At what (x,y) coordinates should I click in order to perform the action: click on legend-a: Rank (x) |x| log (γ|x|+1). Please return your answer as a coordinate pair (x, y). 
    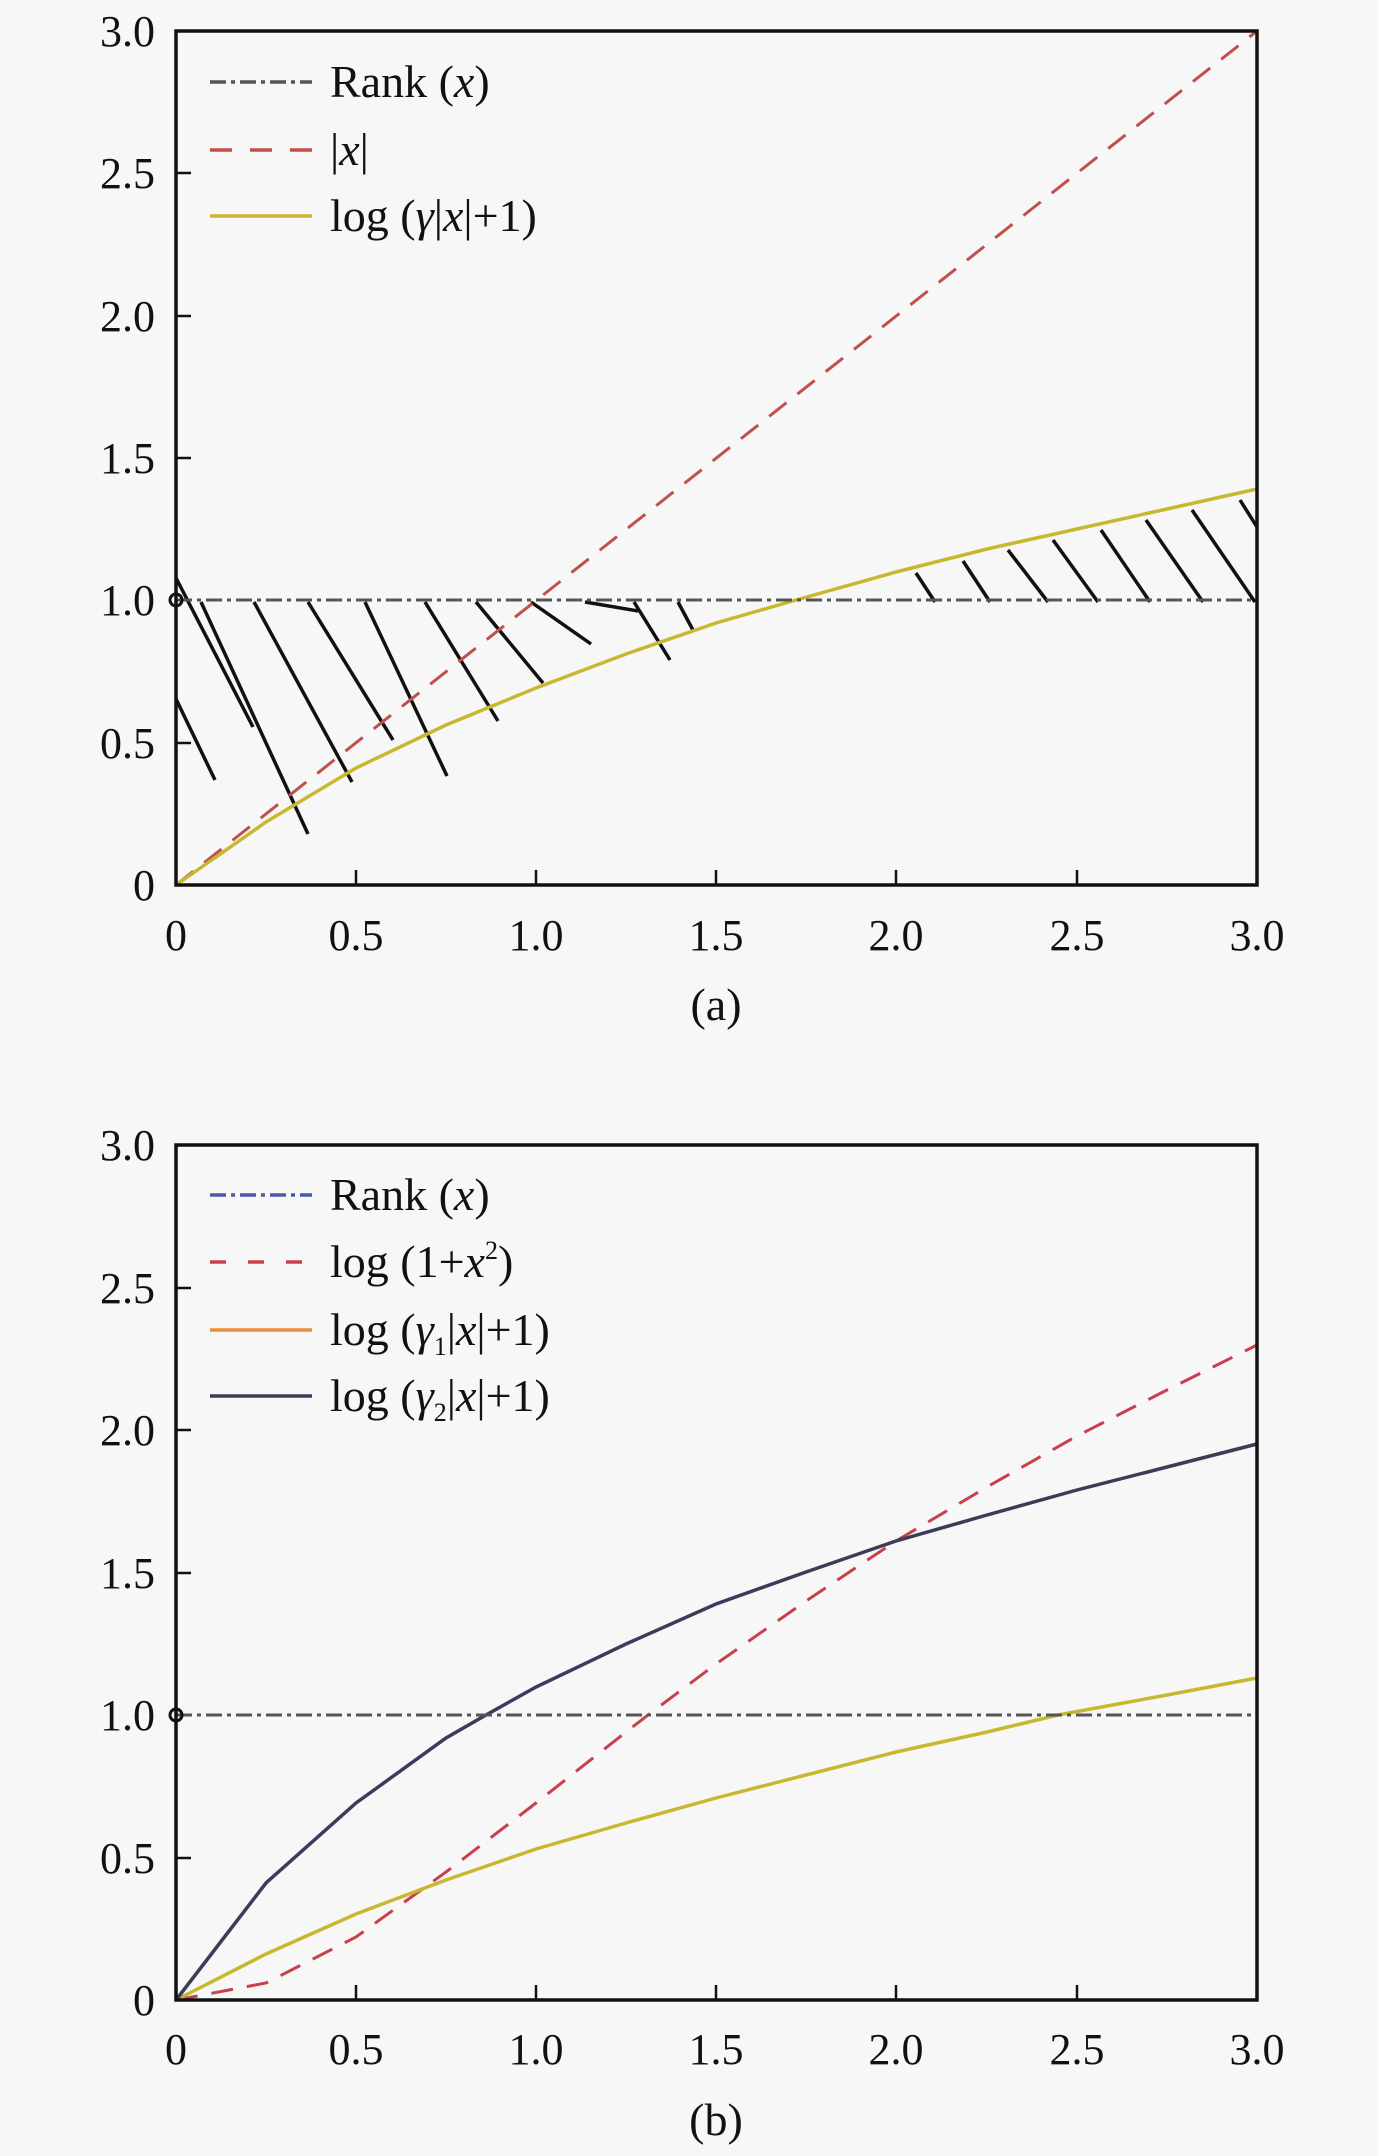
    Looking at the image, I should click on (373, 148).